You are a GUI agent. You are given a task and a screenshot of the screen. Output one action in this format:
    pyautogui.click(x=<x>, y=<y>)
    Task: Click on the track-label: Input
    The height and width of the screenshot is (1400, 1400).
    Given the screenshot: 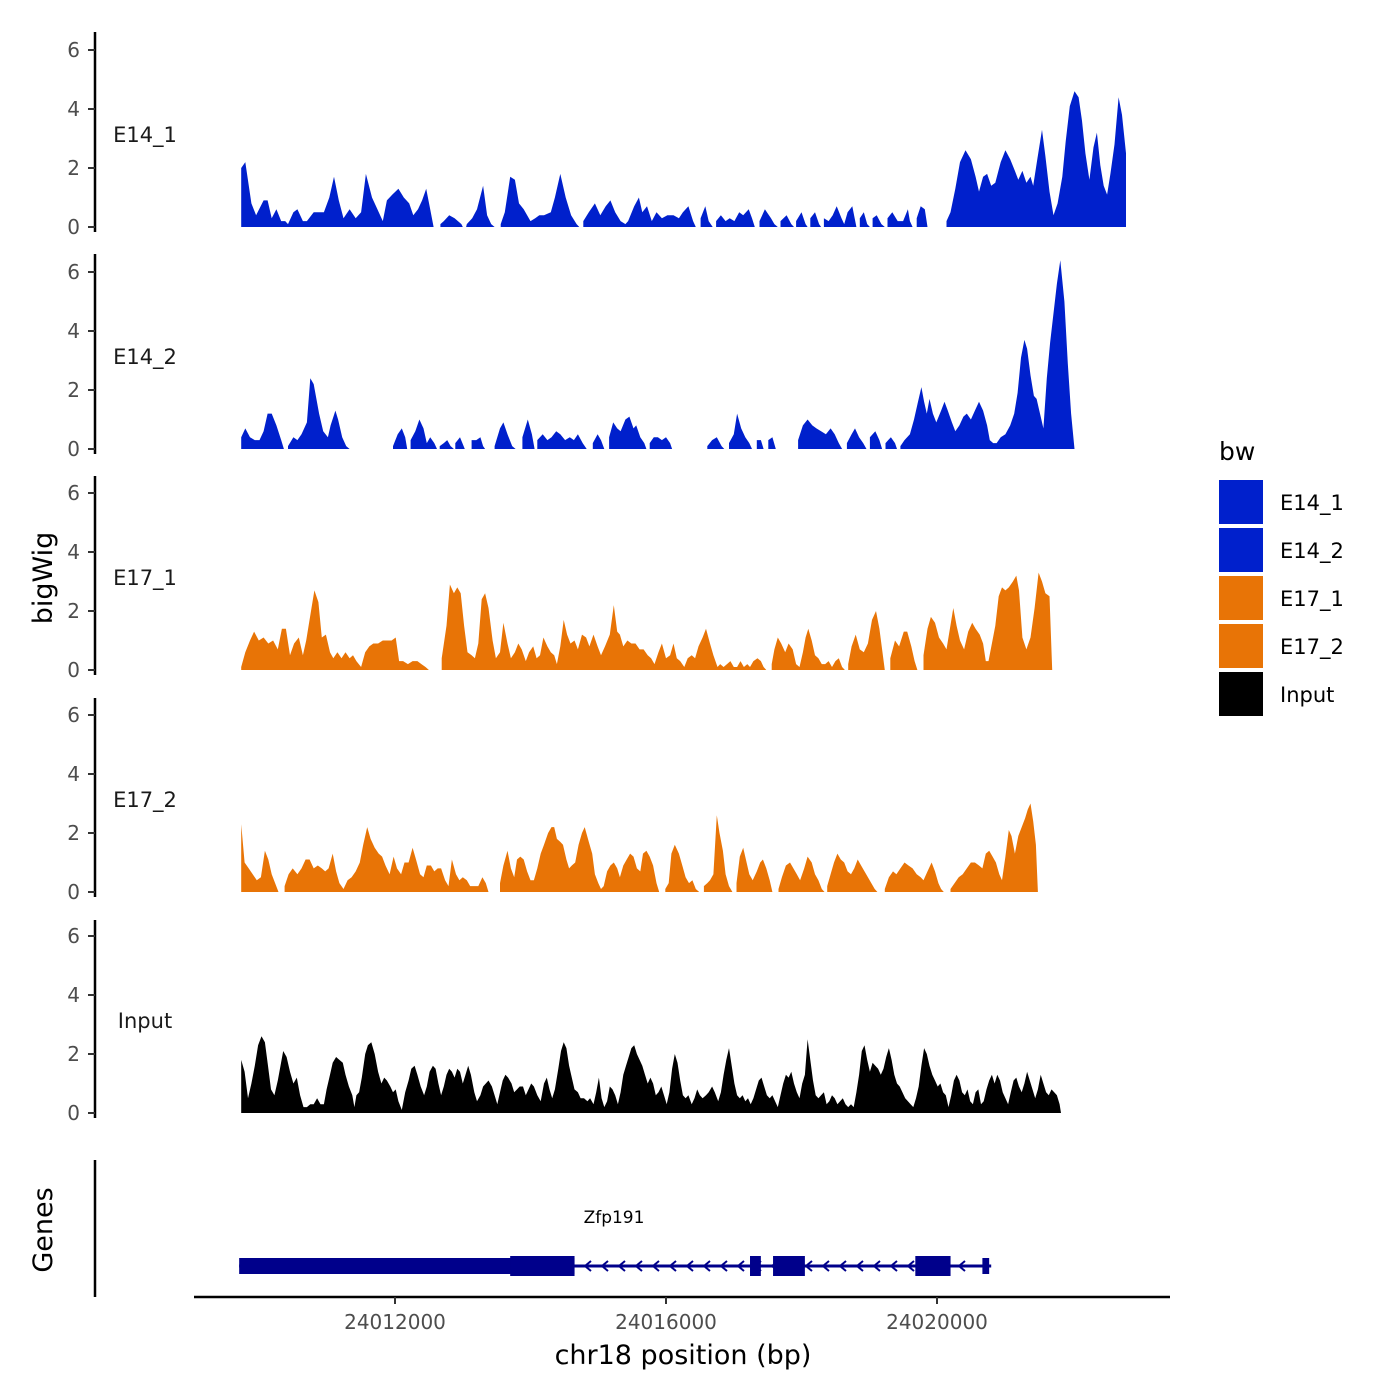 What is the action you would take?
    pyautogui.click(x=145, y=1021)
    